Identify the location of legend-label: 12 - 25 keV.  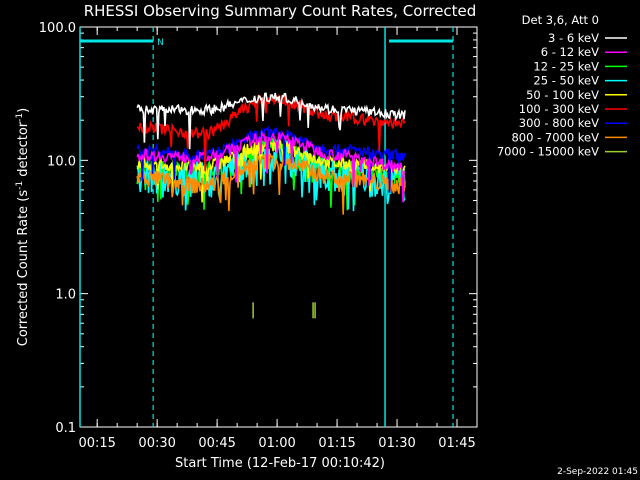
(566, 66).